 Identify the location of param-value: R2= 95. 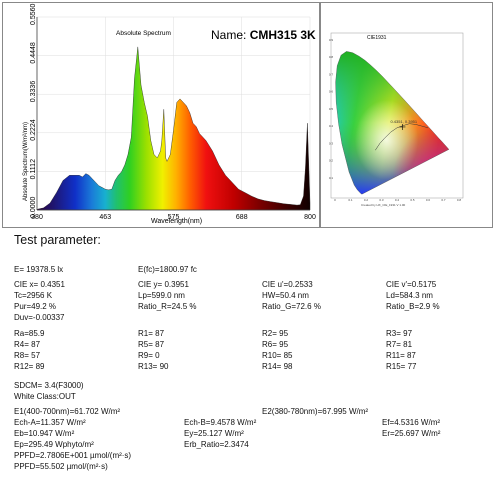
(275, 333).